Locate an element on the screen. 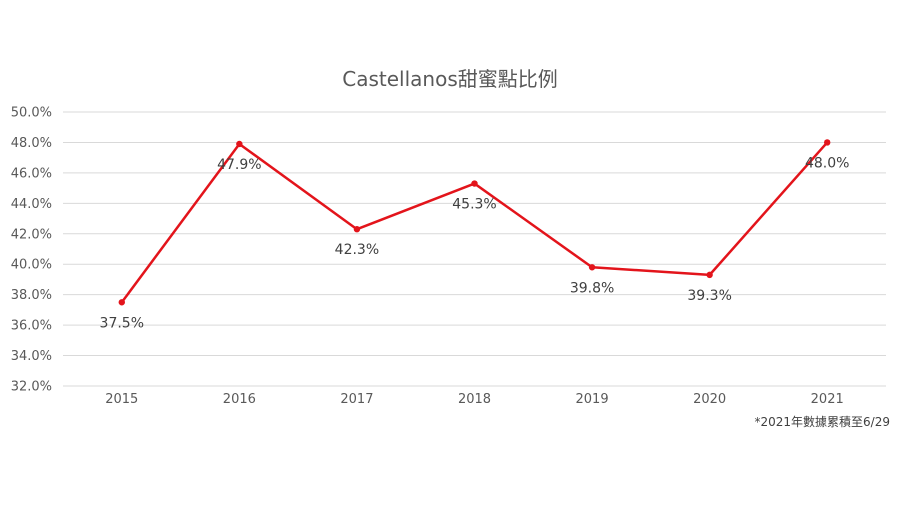 The image size is (900, 506). y-tick-label: 34.0% is located at coordinates (31, 356).